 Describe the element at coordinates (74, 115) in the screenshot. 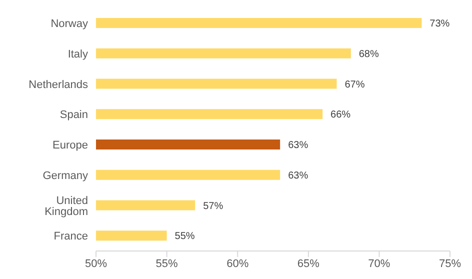

I see `y-tick-label: Spain` at that location.